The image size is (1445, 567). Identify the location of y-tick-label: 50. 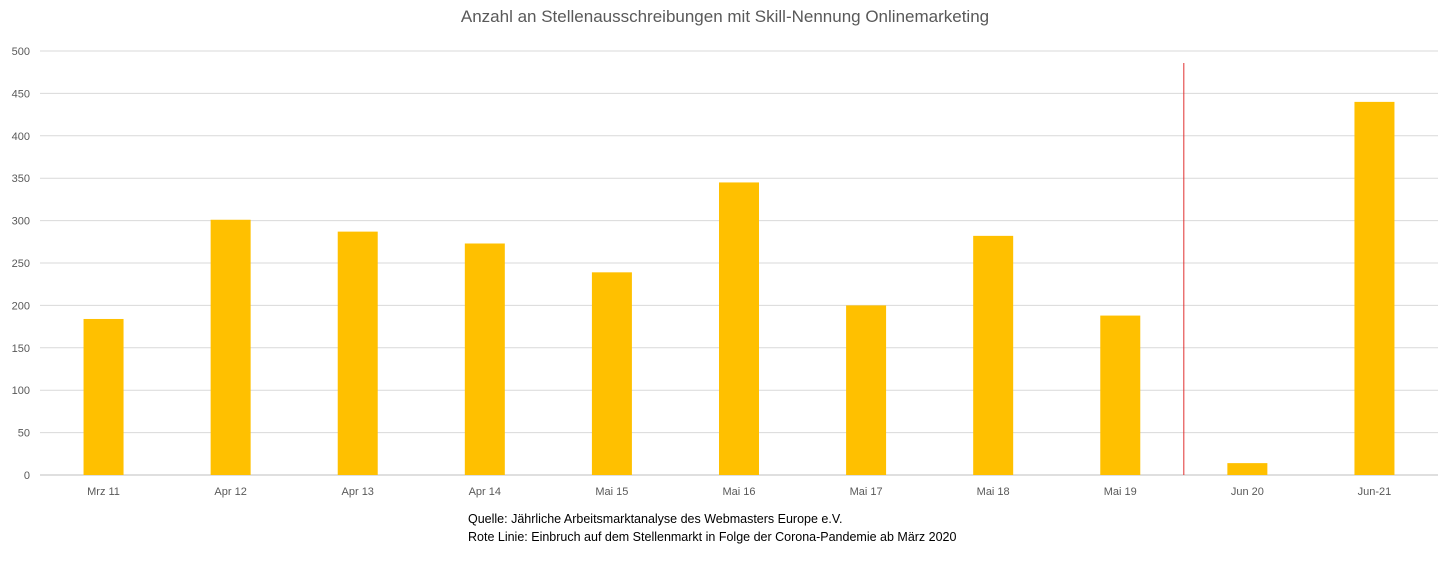
(24, 434).